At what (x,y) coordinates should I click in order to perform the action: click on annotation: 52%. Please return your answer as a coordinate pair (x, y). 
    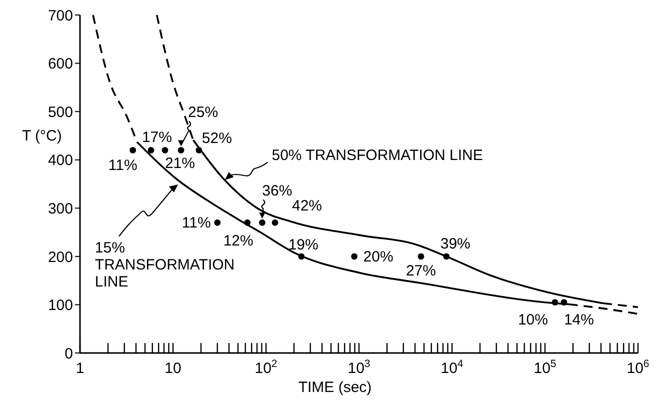
    Looking at the image, I should click on (217, 139).